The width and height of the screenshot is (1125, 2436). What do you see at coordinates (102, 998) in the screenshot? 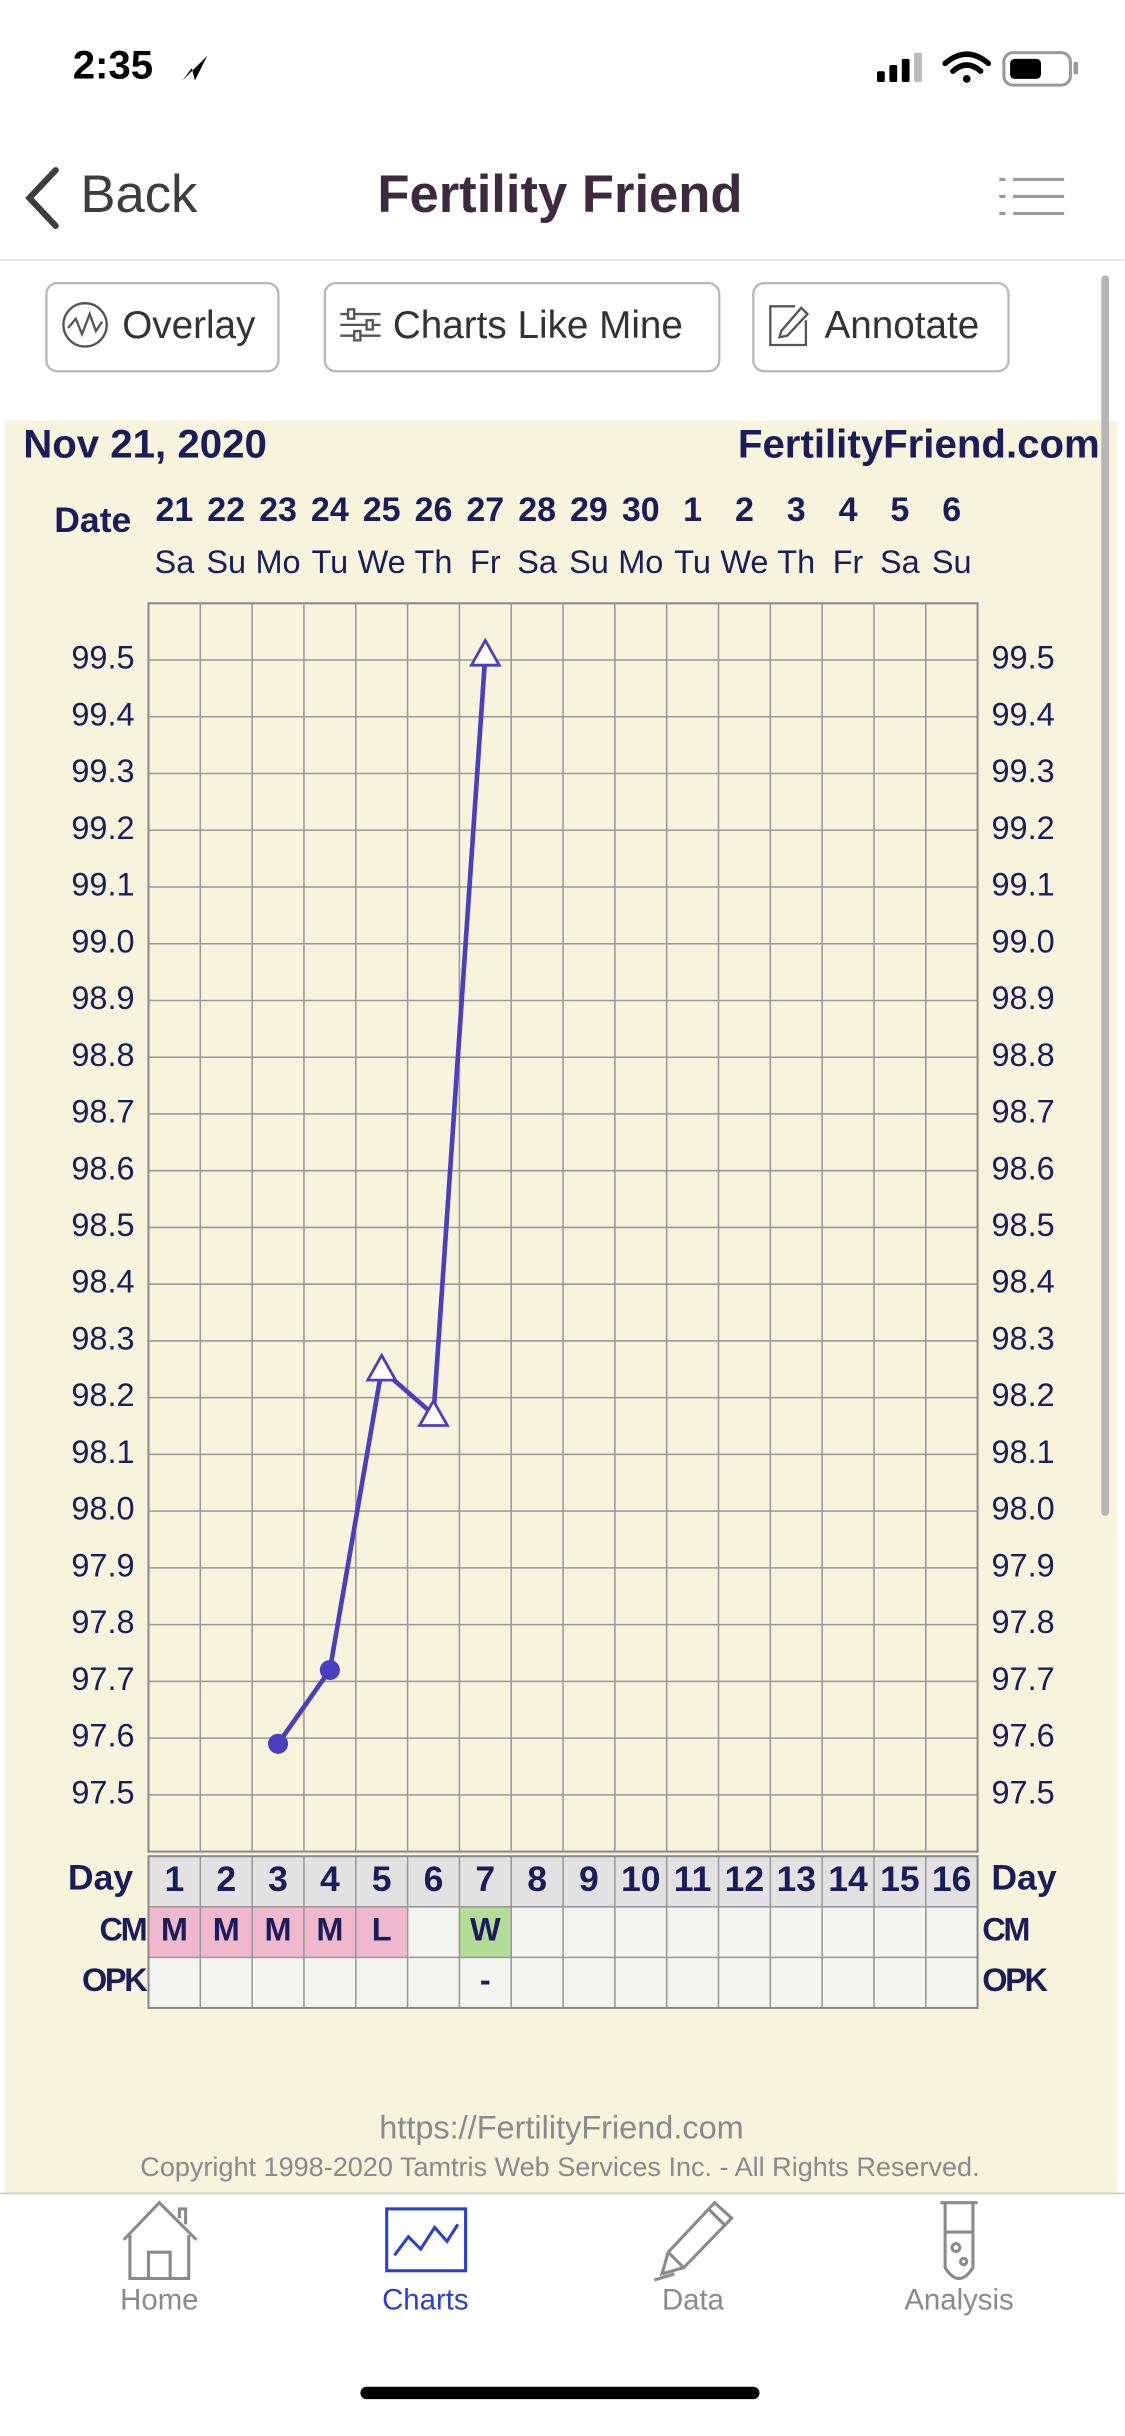
I see `y-tick-label: 98.9` at bounding box center [102, 998].